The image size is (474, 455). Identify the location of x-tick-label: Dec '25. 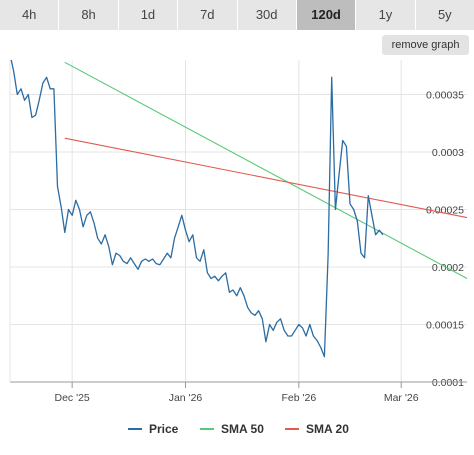
(72, 398).